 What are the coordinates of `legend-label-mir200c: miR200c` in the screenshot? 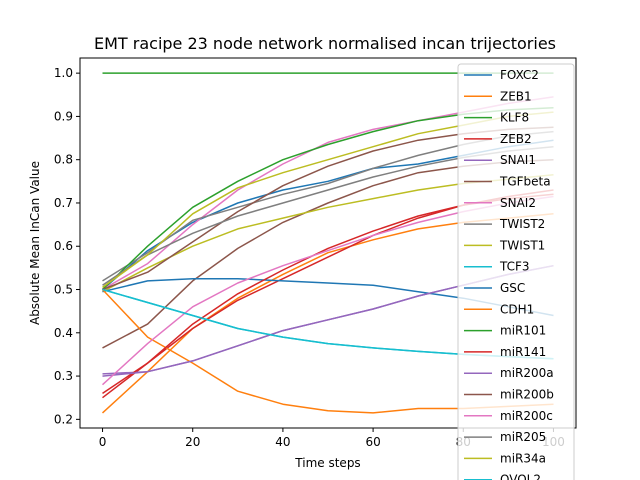 It's located at (526, 416).